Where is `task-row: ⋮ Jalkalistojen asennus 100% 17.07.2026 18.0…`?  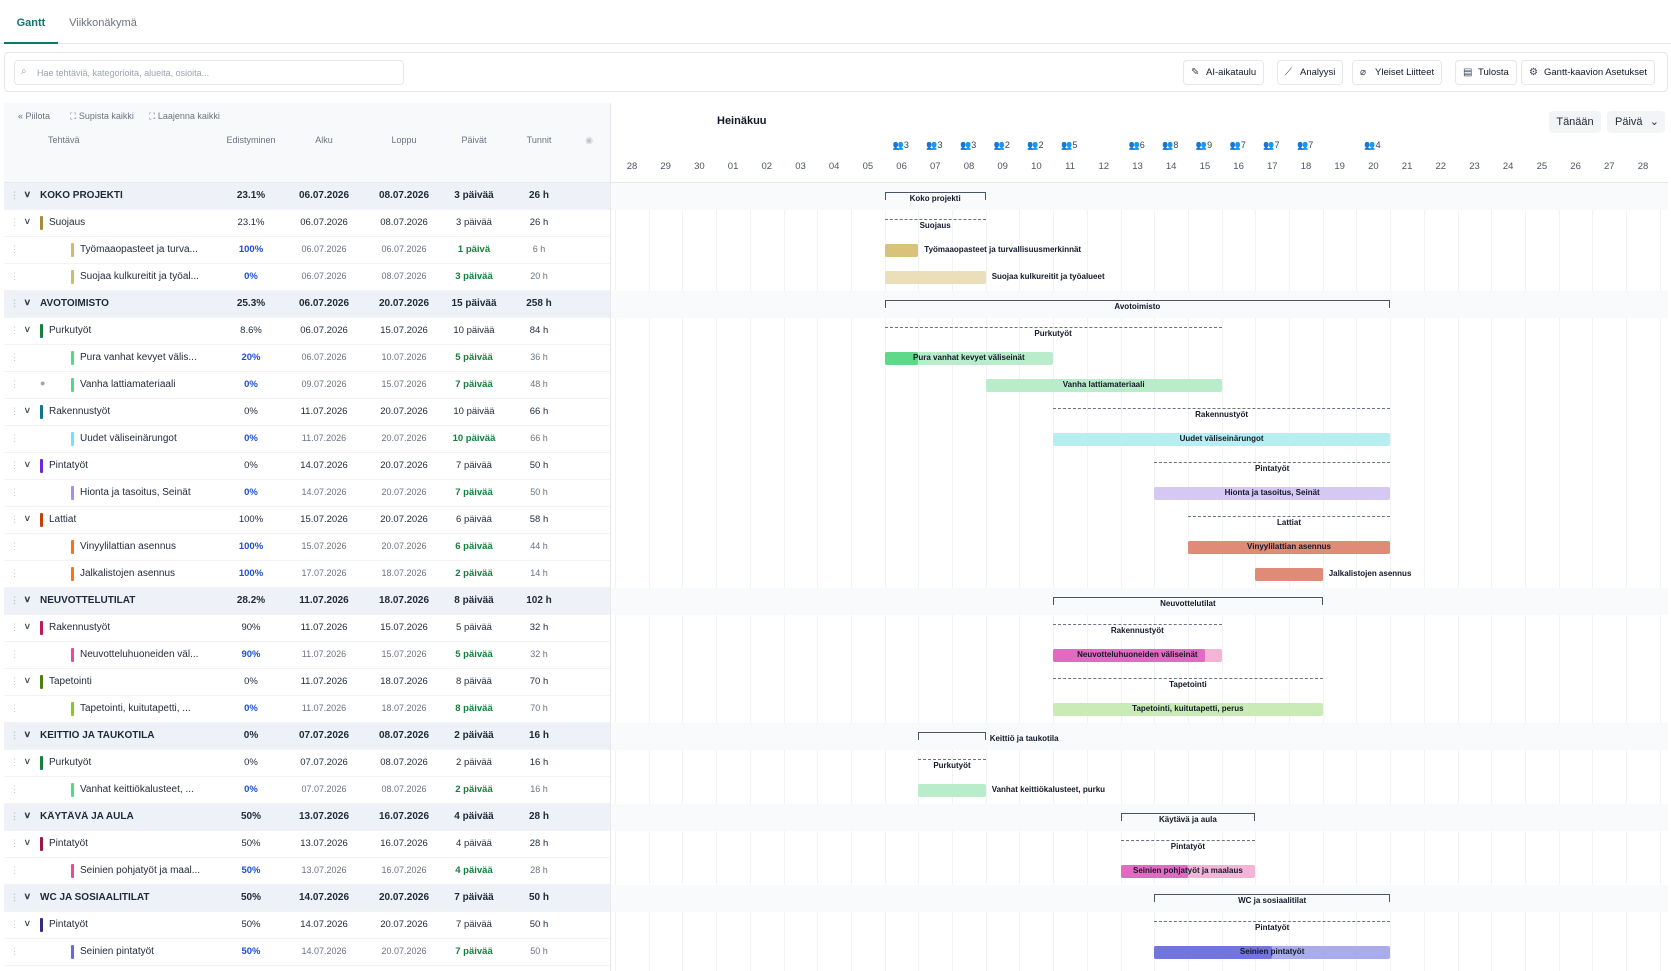 task-row: ⋮ Jalkalistojen asennus 100% 17.07.2026 18.0… is located at coordinates (307, 574).